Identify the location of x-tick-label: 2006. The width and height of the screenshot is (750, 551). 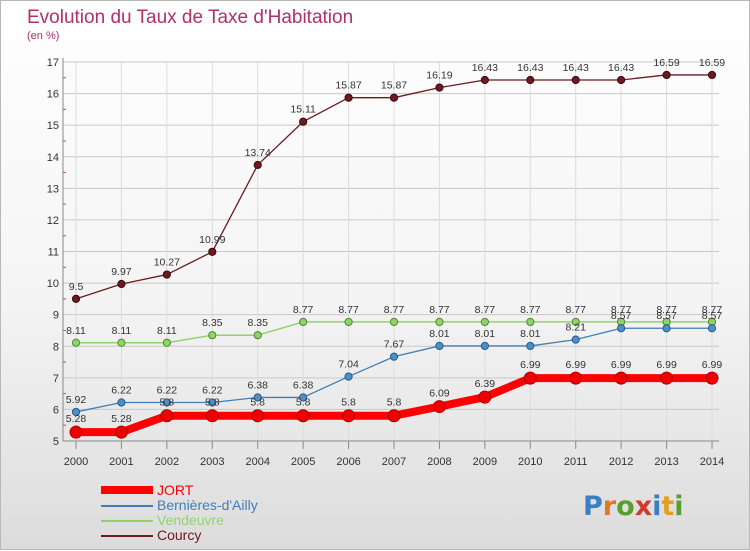
(348, 462).